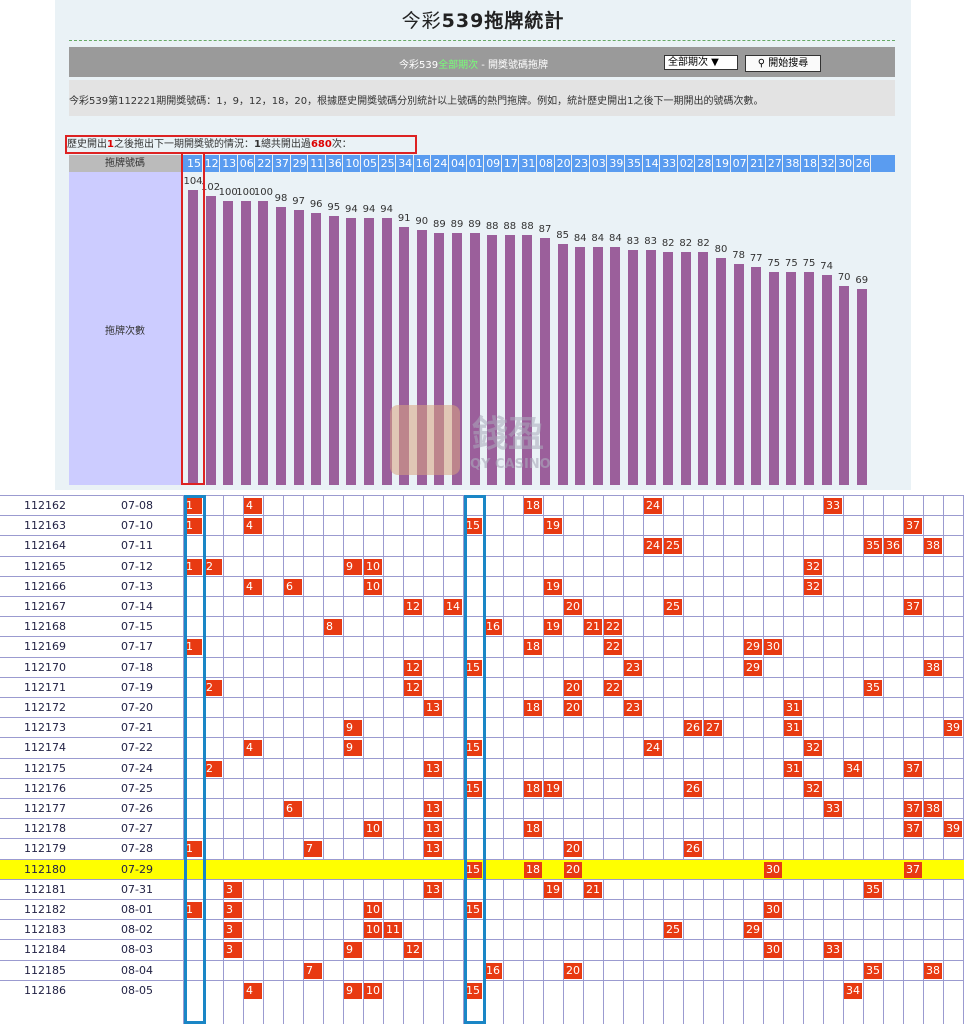  Describe the element at coordinates (533, 708) in the screenshot. I see `number-cell: 18` at that location.